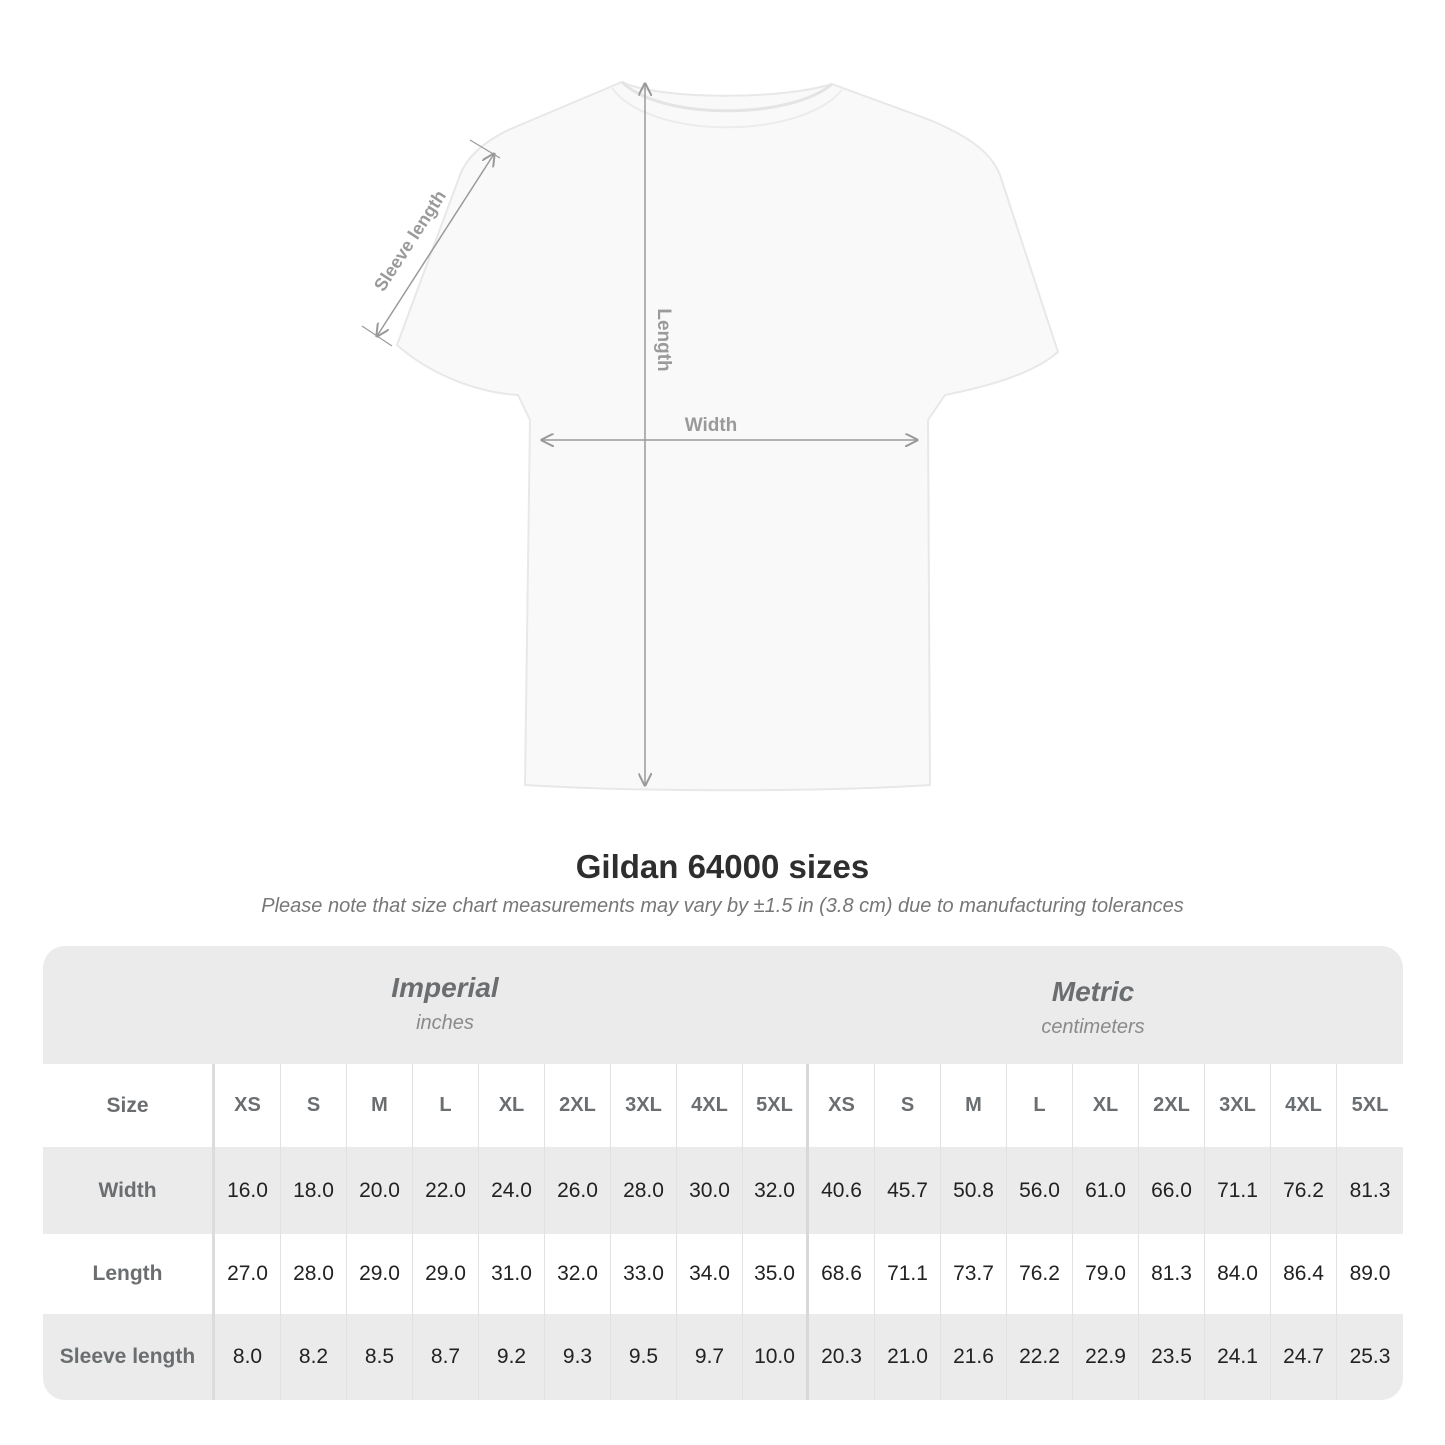 The image size is (1445, 1445). Describe the element at coordinates (129, 1357) in the screenshot. I see `row-label: Sleeve length` at that location.